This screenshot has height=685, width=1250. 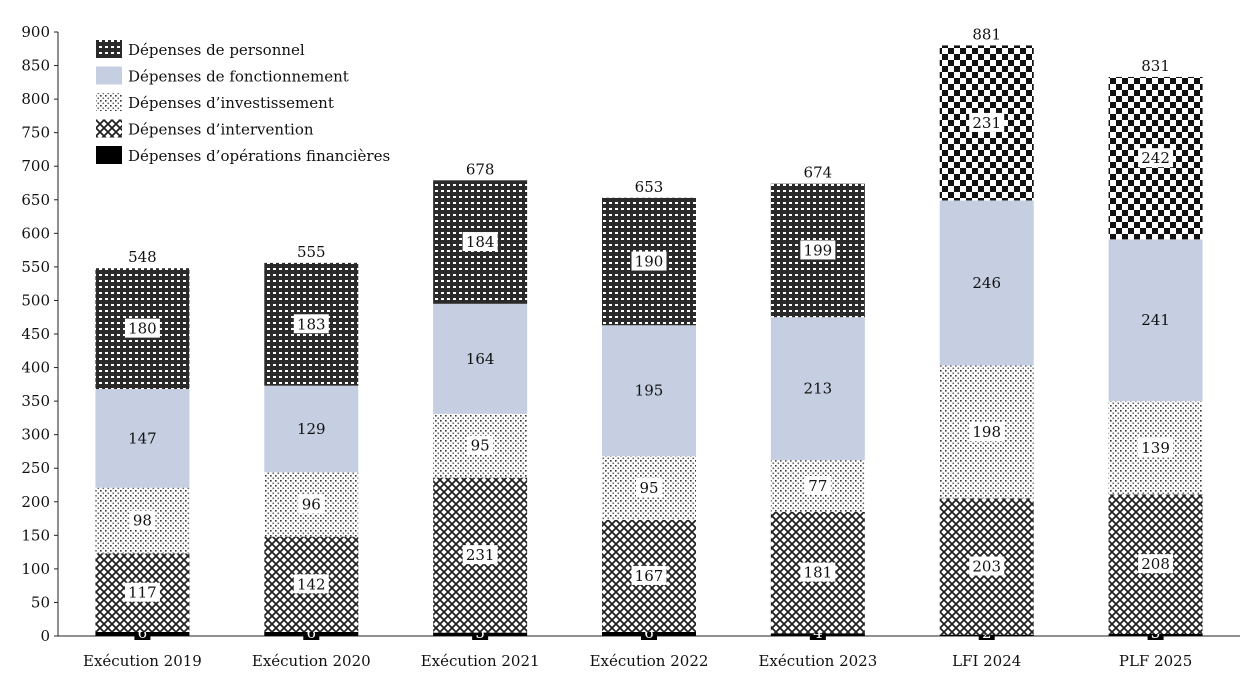 I want to click on segment-value-label: 167, so click(x=649, y=576).